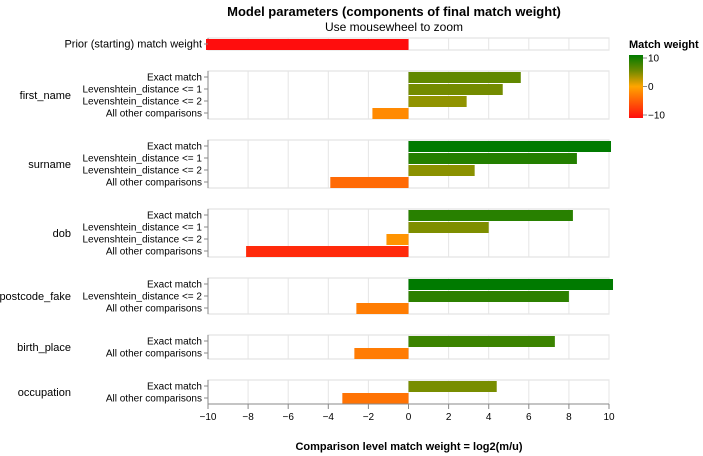 The height and width of the screenshot is (456, 703). I want to click on group-label: dob, so click(62, 234).